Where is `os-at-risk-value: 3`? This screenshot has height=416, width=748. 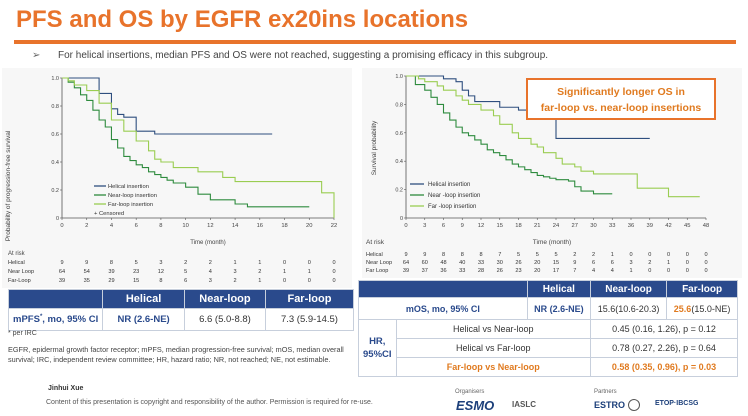 os-at-risk-value: 3 is located at coordinates (630, 263).